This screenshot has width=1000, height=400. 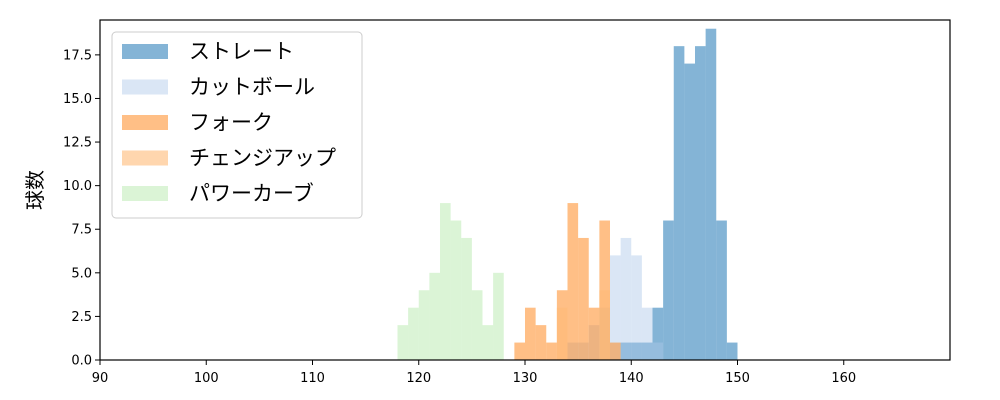 What do you see at coordinates (77, 143) in the screenshot?
I see `y-tick-label: 12.5` at bounding box center [77, 143].